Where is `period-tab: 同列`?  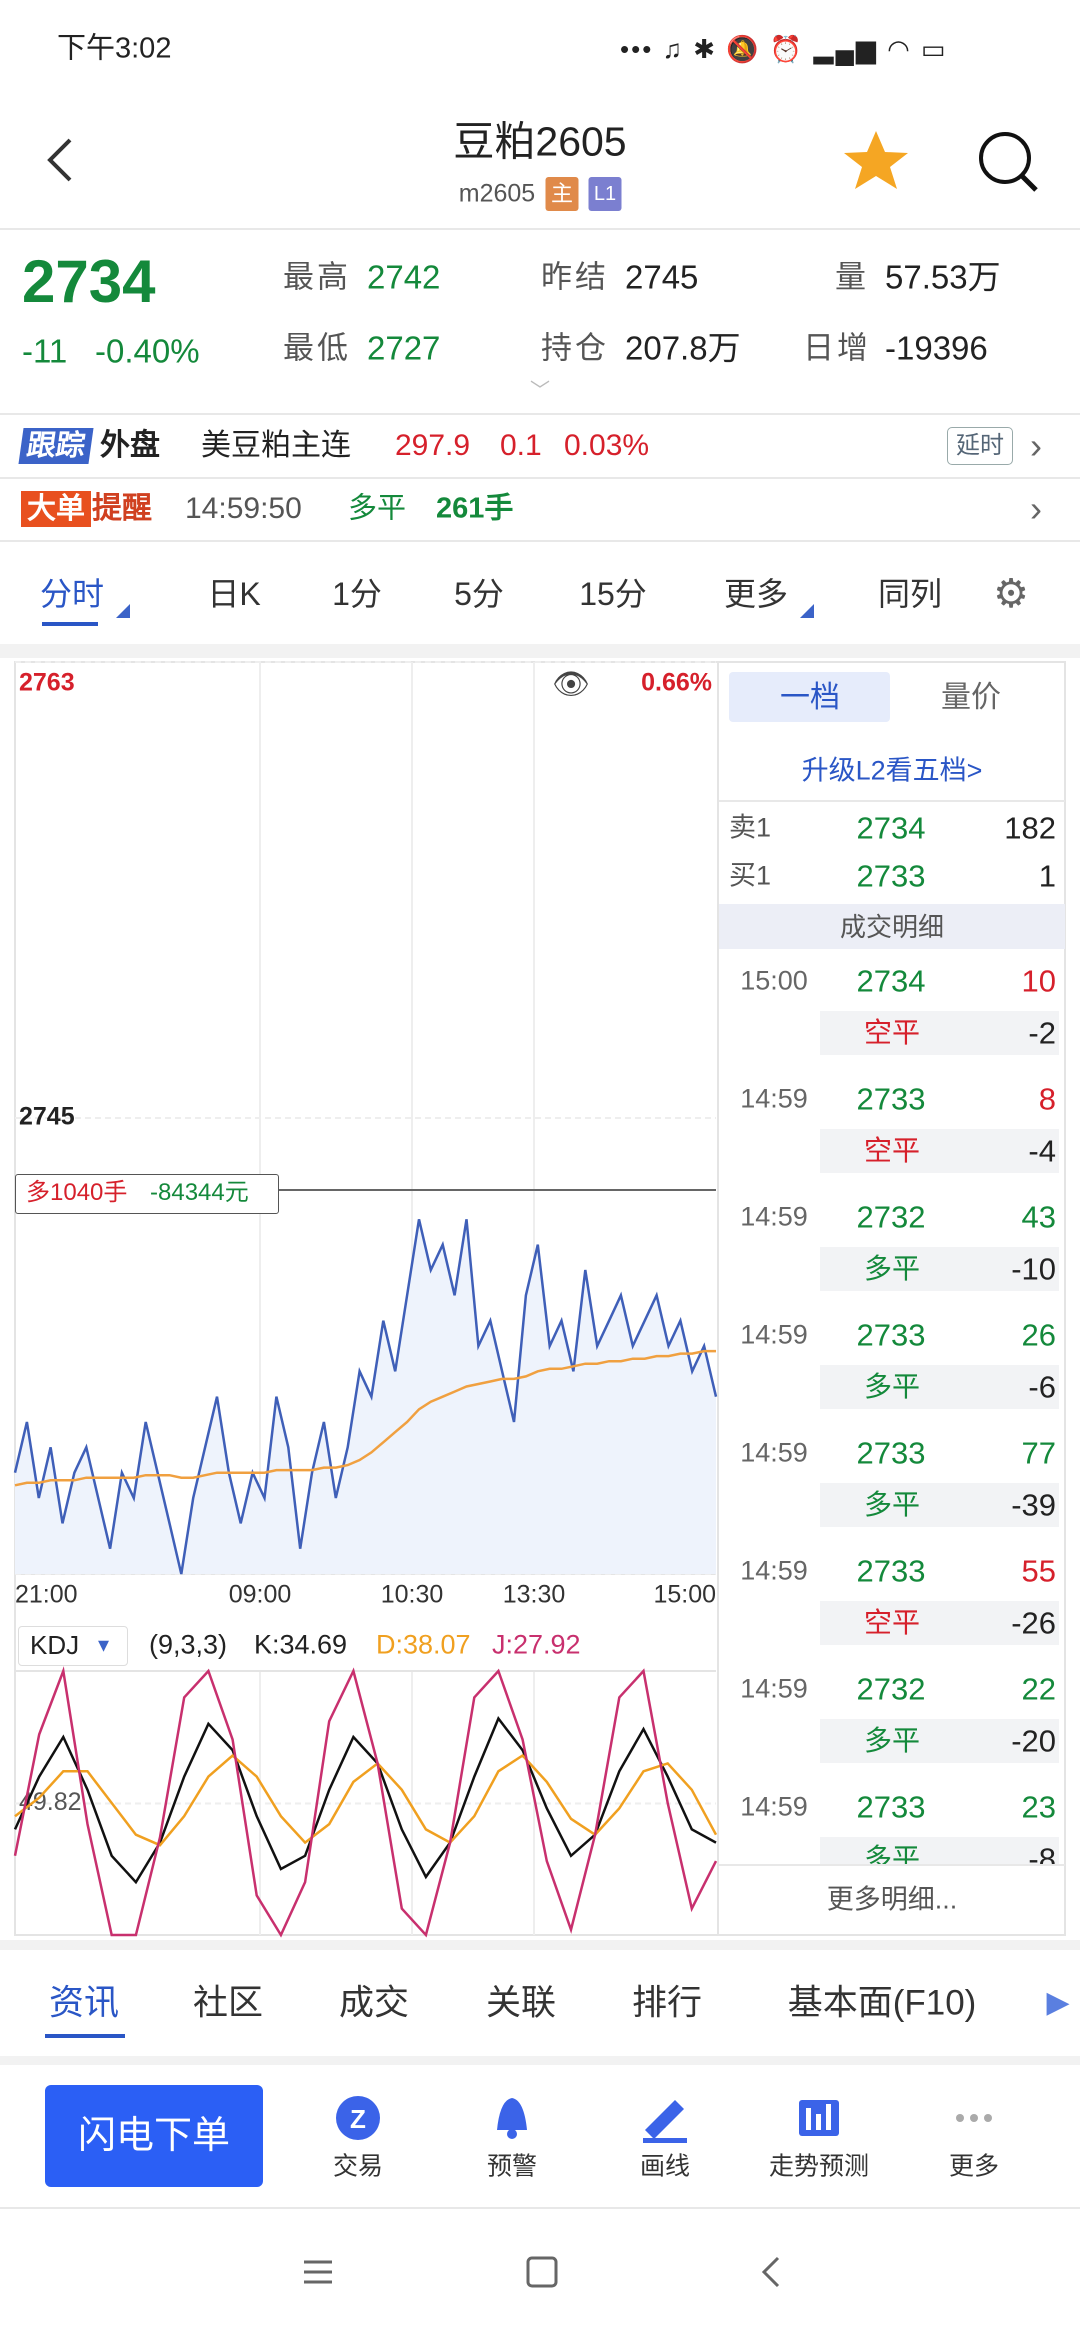 period-tab: 同列 is located at coordinates (910, 594).